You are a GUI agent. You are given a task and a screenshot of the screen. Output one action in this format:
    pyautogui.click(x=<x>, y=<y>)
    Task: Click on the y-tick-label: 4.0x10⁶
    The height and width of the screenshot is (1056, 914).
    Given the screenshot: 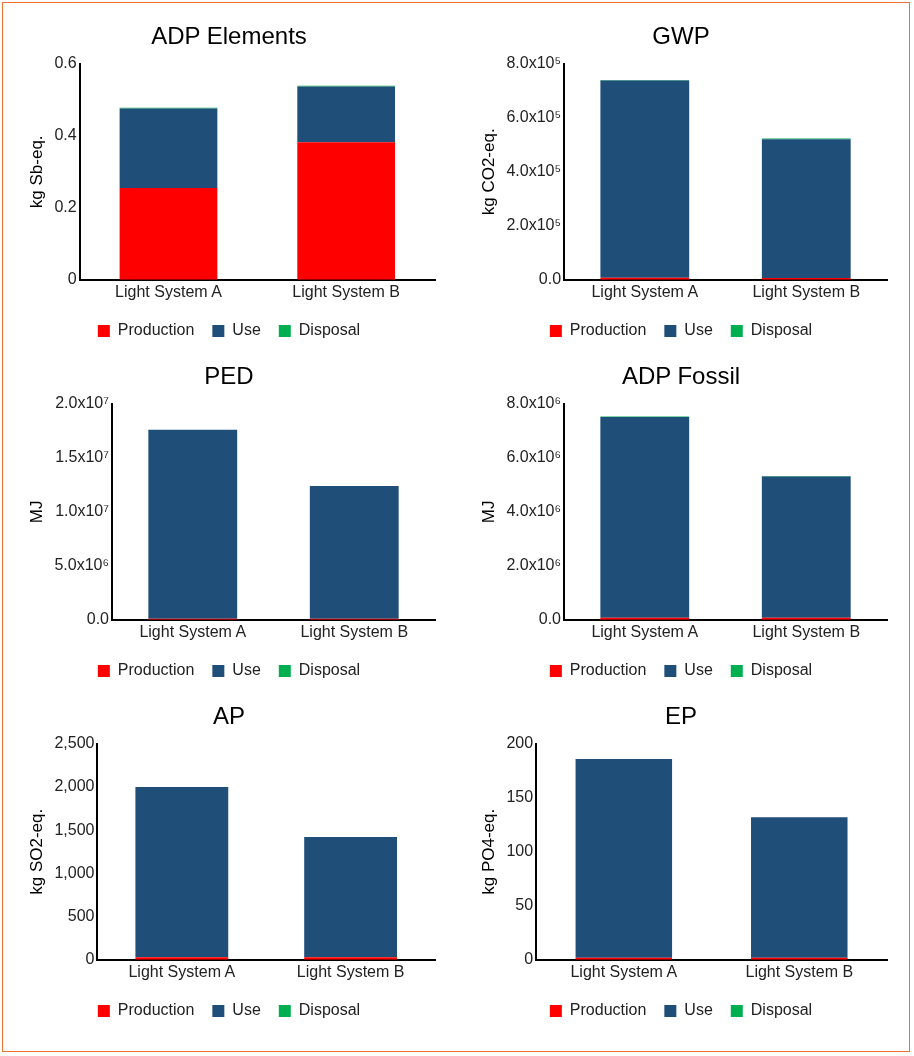 What is the action you would take?
    pyautogui.click(x=534, y=511)
    